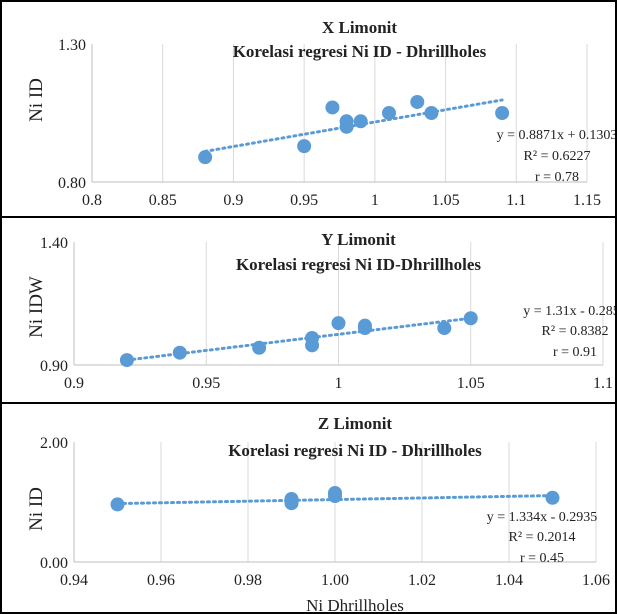  I want to click on chart-title: X Limonit, so click(359, 27).